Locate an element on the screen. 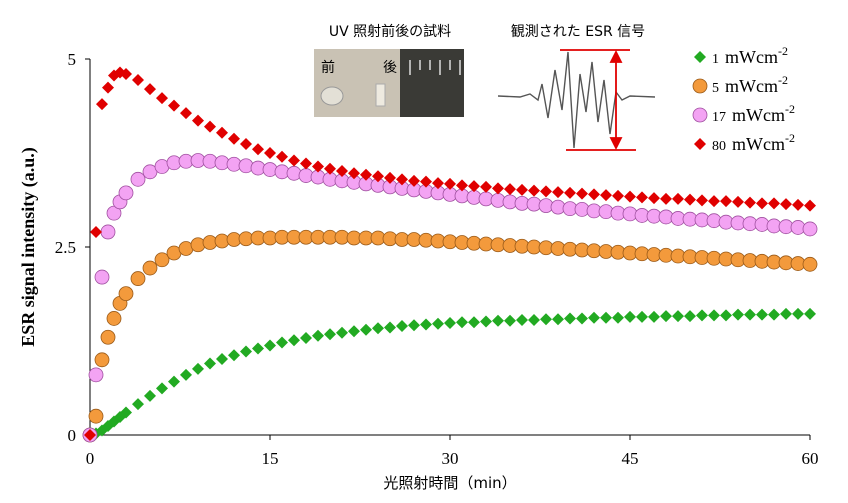 This screenshot has height=503, width=848. legend-name: 1 is located at coordinates (715, 59).